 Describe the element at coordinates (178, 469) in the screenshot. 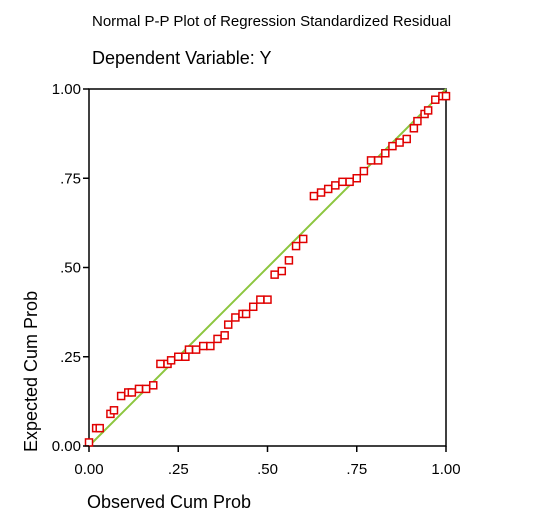

I see `x-tick-label: .25` at that location.